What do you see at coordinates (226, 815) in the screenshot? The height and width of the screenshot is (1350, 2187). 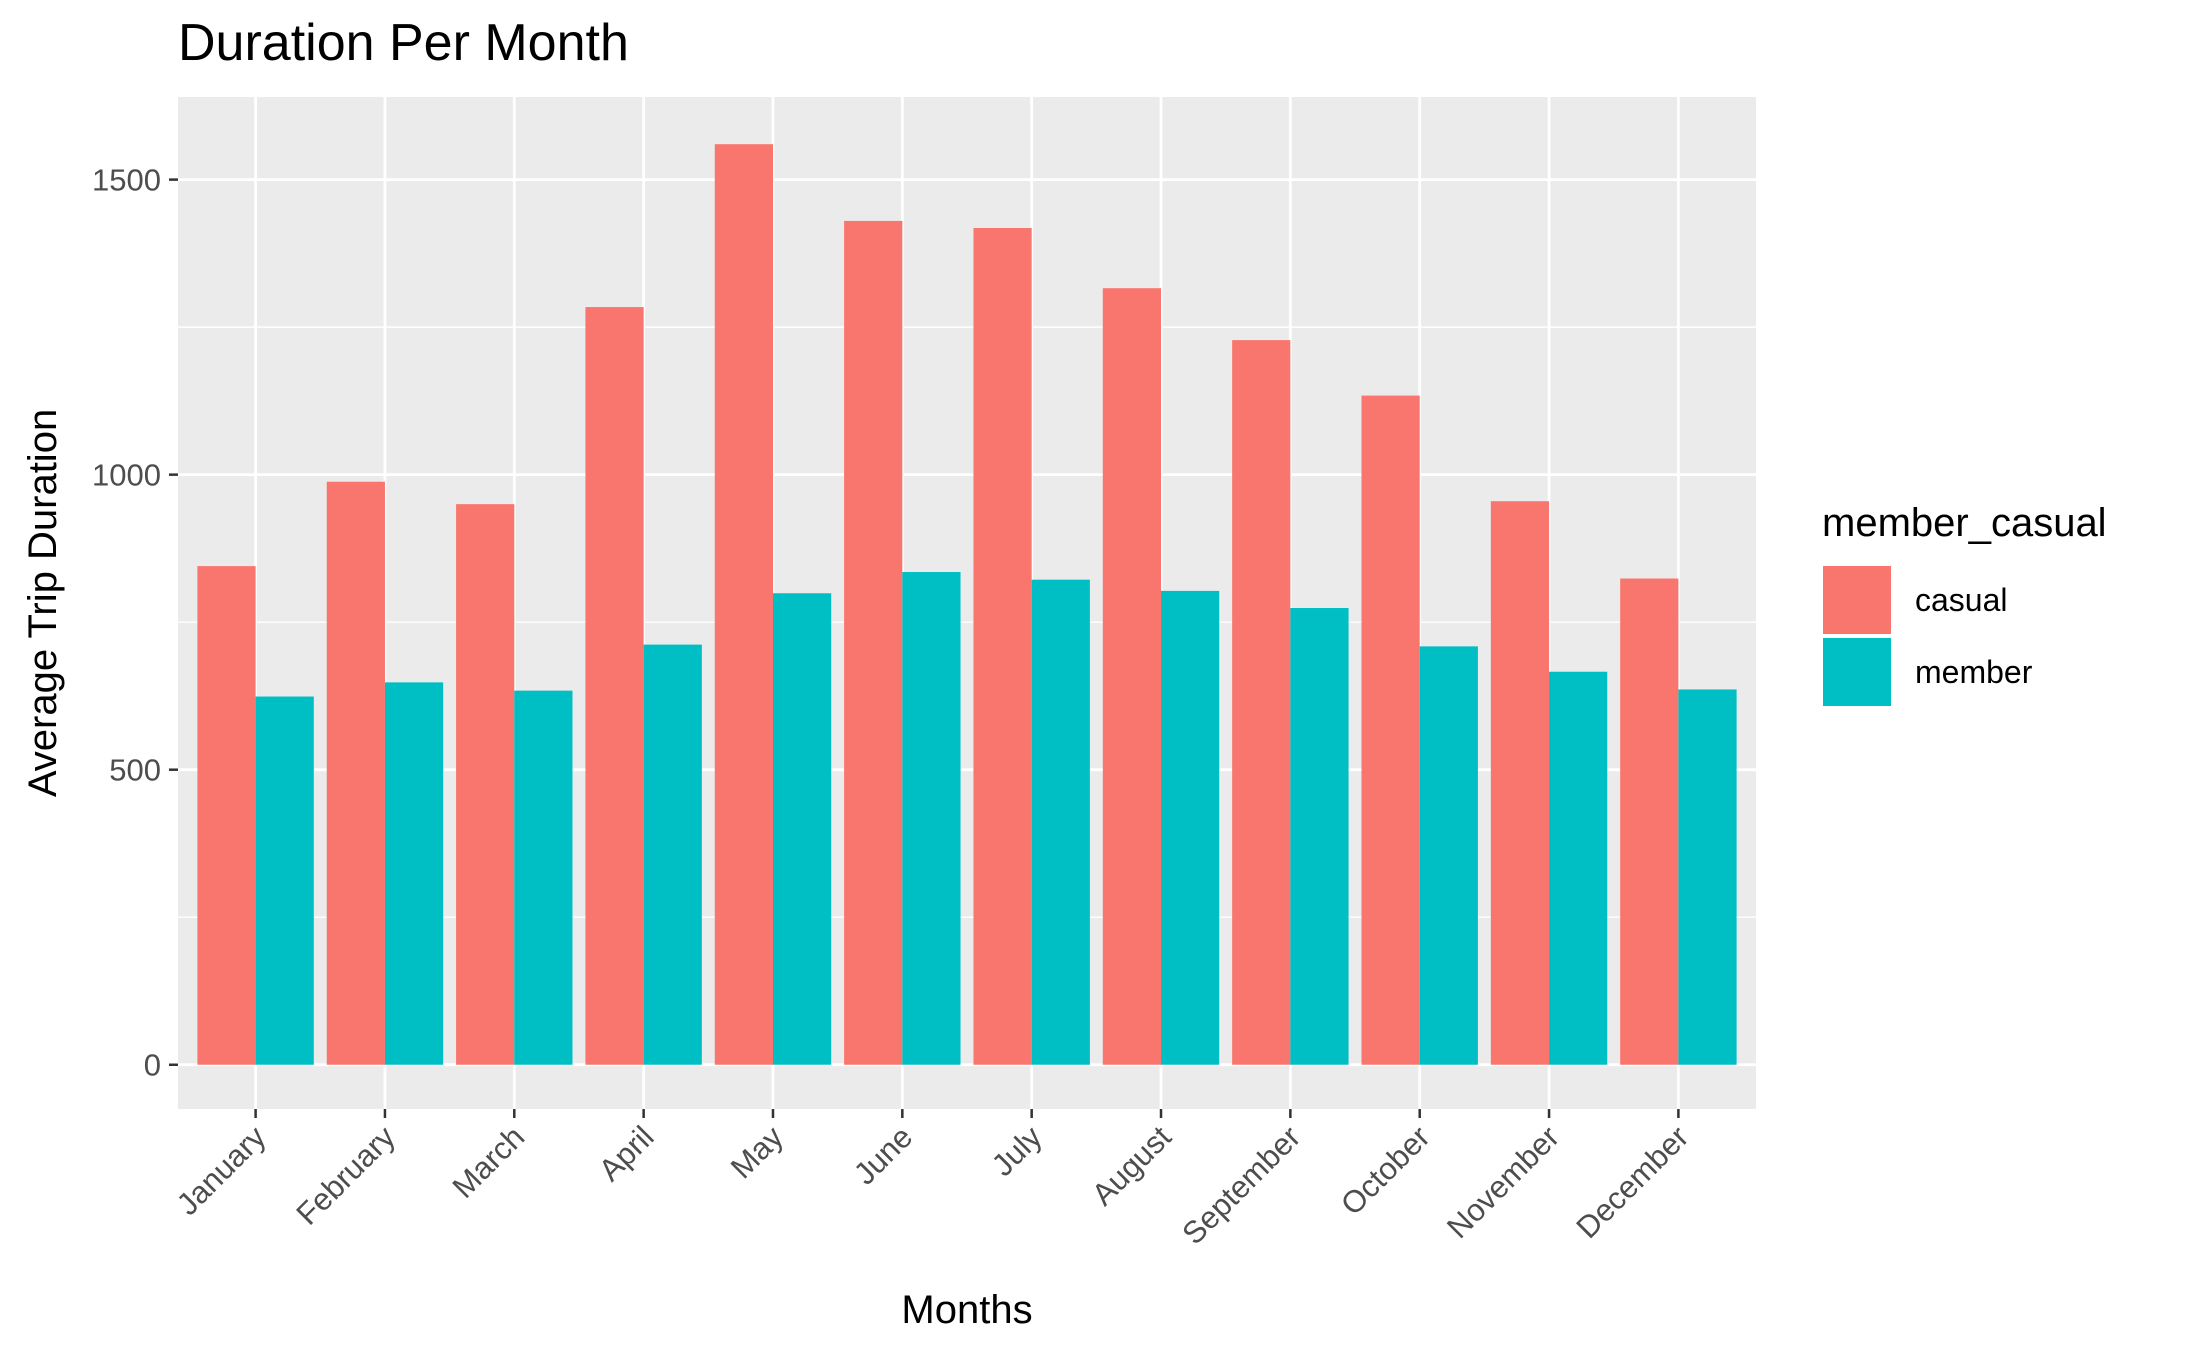 I see `bar-casual-january` at bounding box center [226, 815].